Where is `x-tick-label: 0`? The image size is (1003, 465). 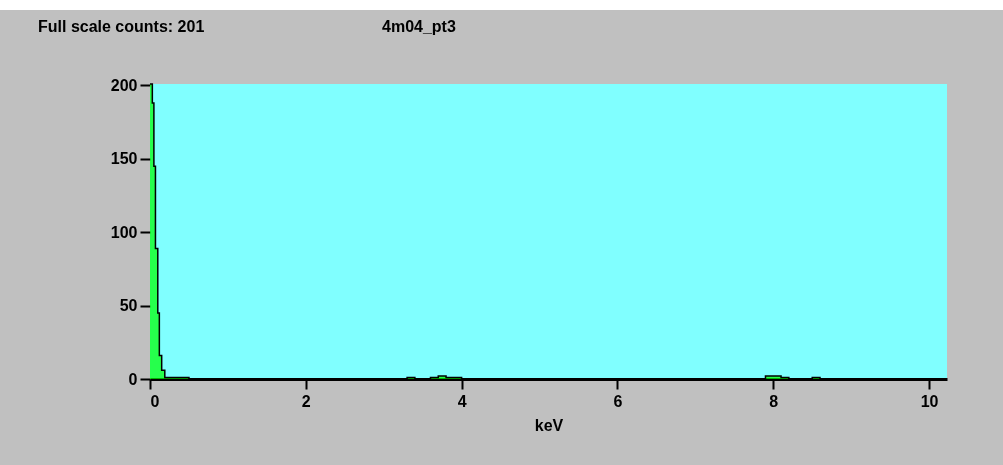 x-tick-label: 0 is located at coordinates (155, 401).